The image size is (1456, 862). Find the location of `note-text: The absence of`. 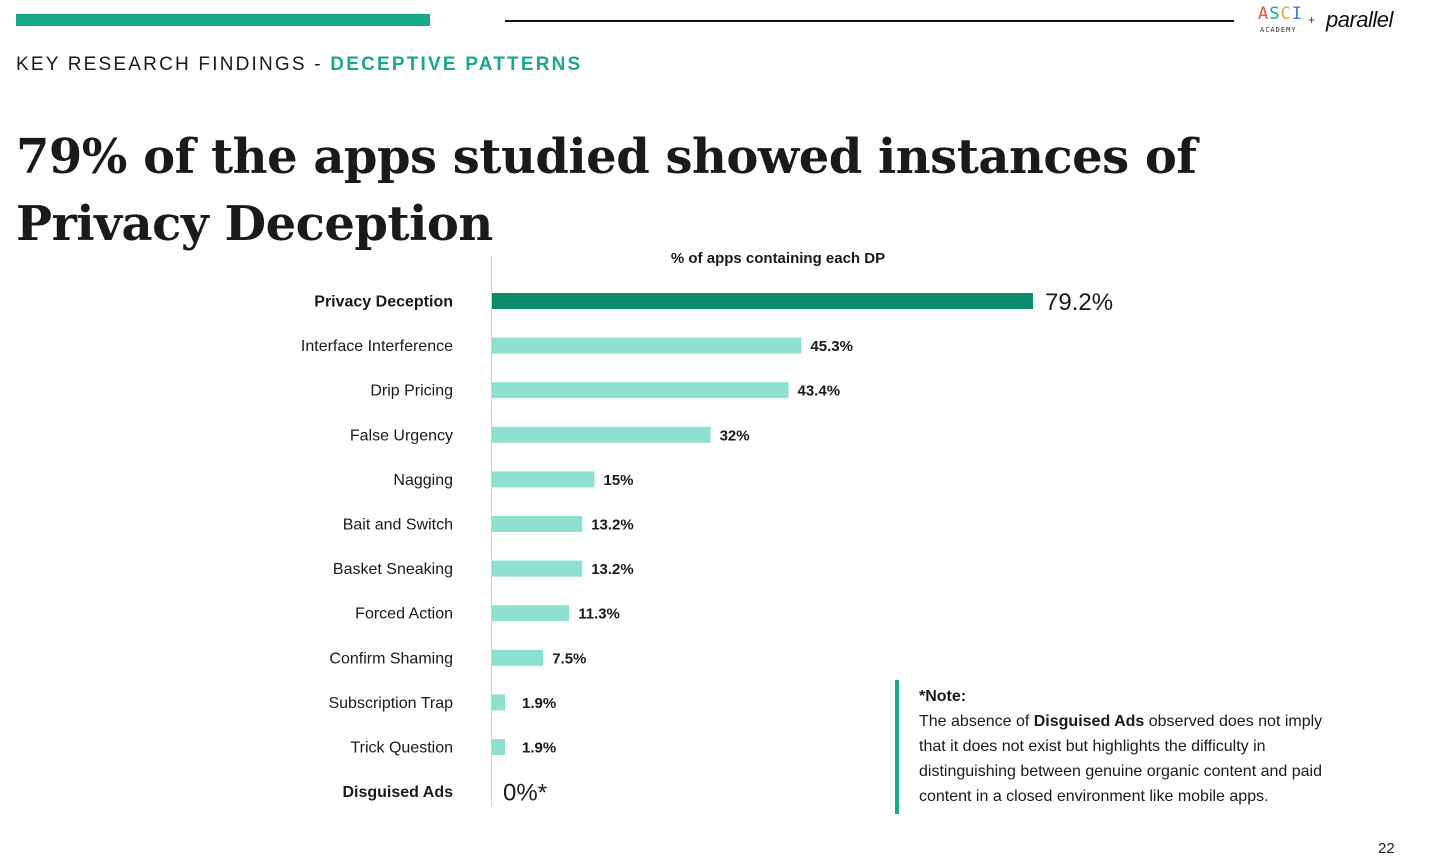

note-text: The absence of is located at coordinates (976, 721).